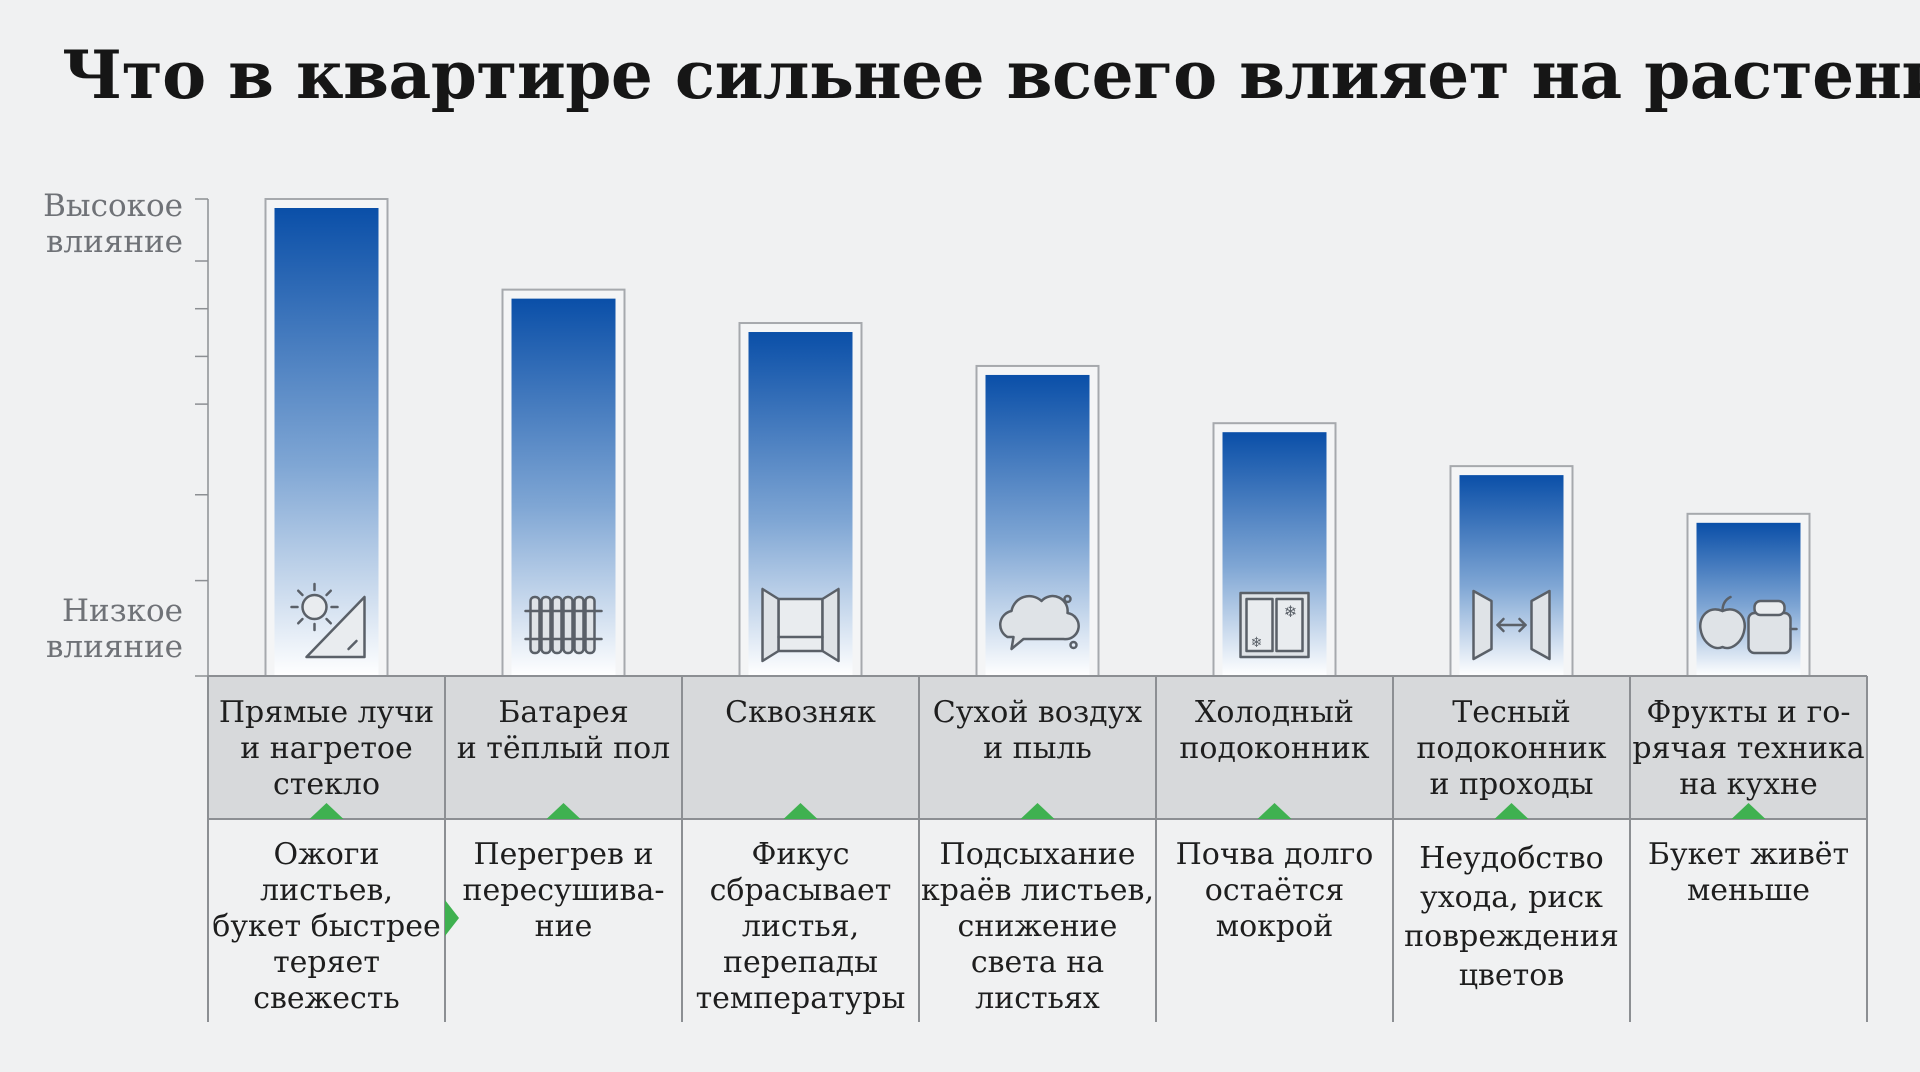 This screenshot has width=1920, height=1072. I want to click on effect-label: снижение, so click(1038, 926).